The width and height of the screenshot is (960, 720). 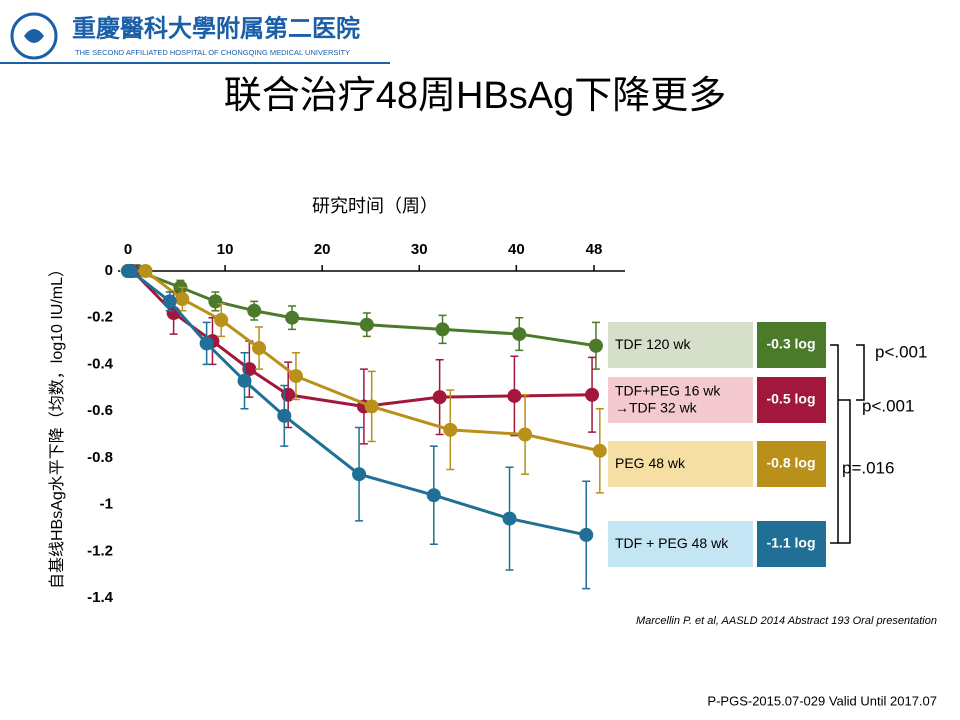 I want to click on series, so click(x=362, y=317).